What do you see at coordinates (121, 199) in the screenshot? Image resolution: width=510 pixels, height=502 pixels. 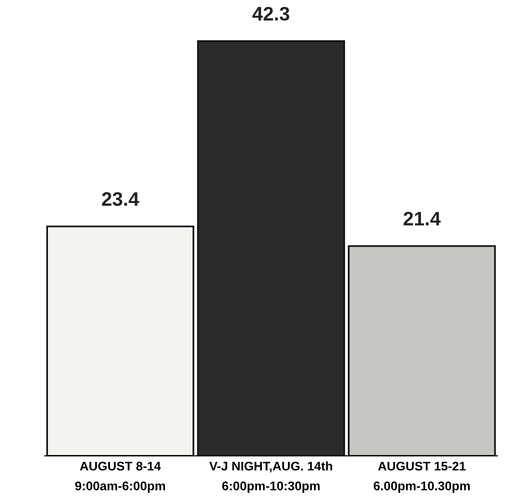 I see `data-label: 23.4` at bounding box center [121, 199].